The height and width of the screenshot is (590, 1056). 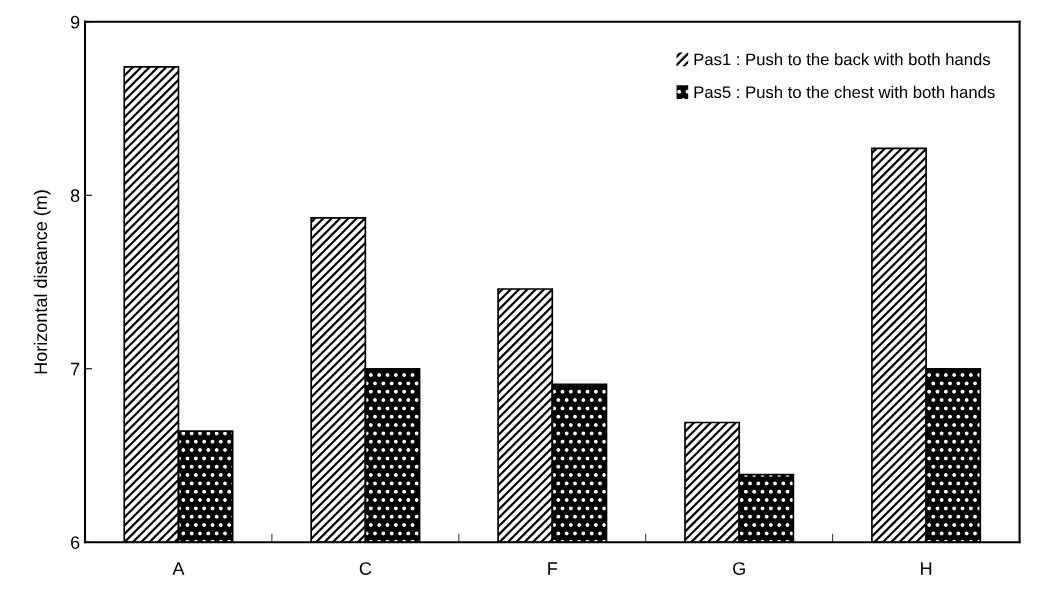 I want to click on y-tick-label: 9, so click(x=75, y=22).